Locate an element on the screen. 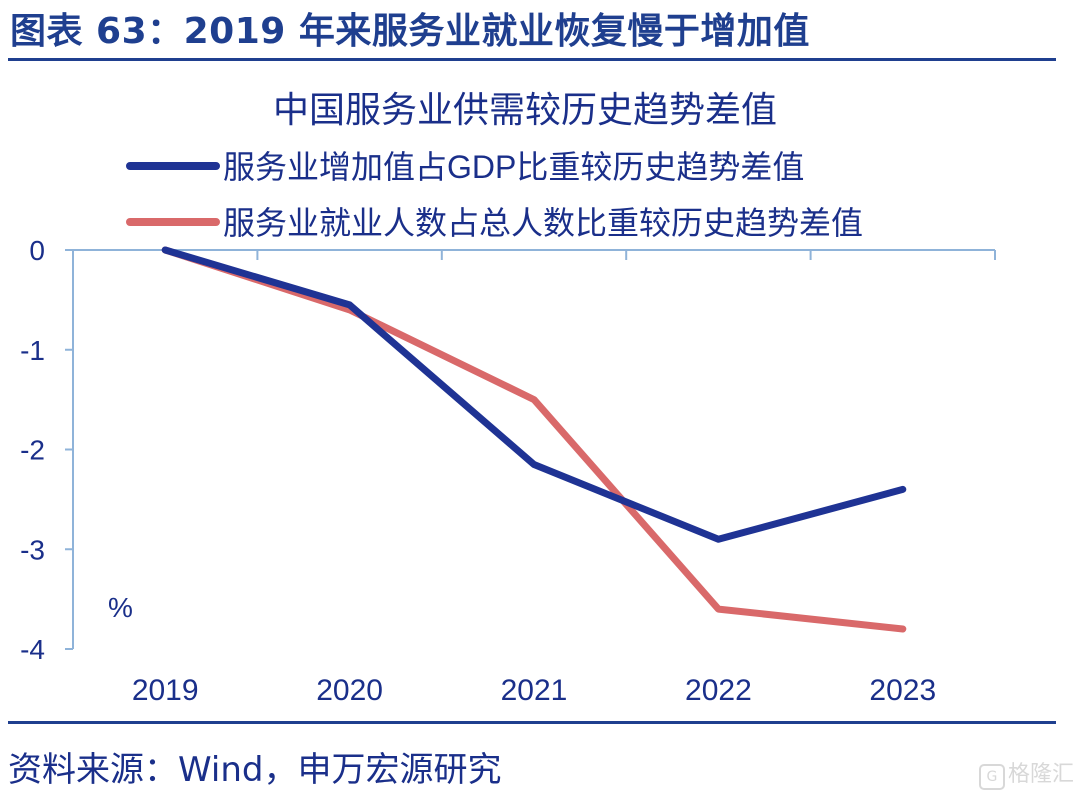 The image size is (1080, 794). x-tick-label: 2019 is located at coordinates (165, 690).